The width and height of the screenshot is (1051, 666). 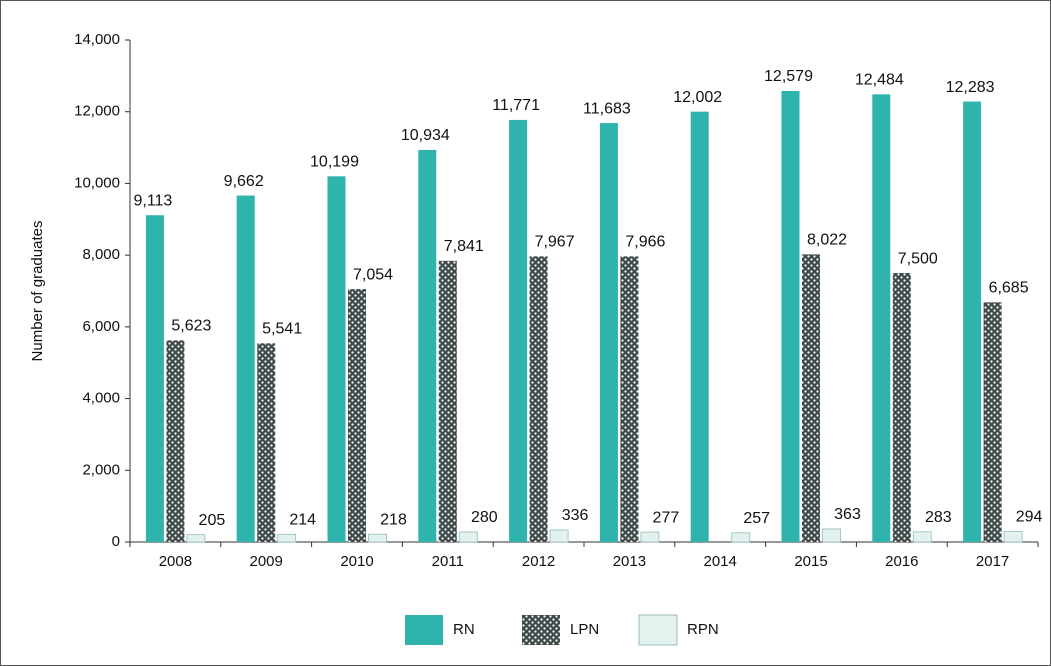 I want to click on x-tick-label: 2012, so click(x=538, y=561).